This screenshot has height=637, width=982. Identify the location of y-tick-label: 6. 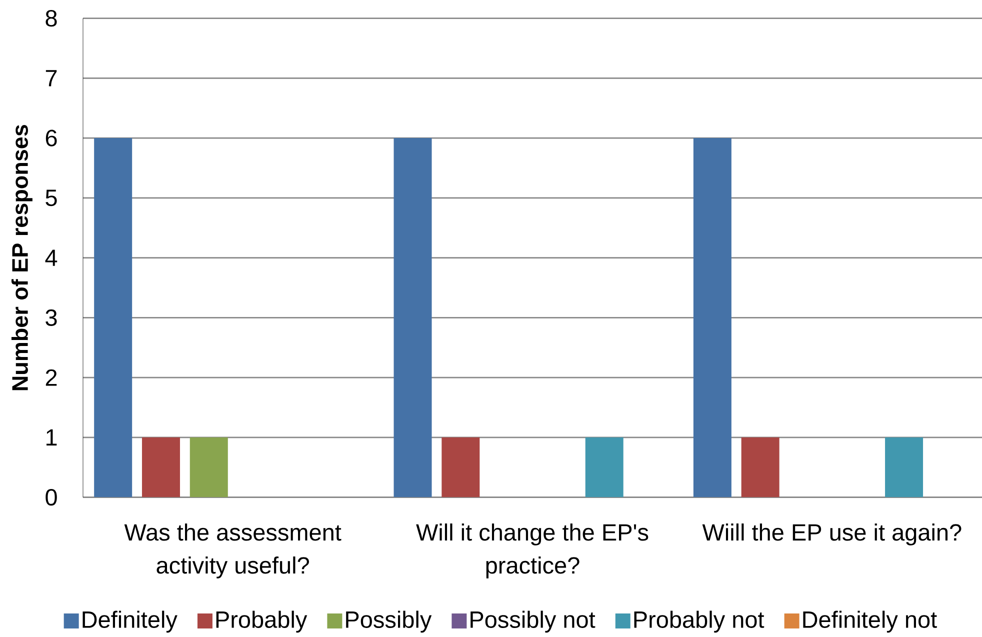
(51, 138).